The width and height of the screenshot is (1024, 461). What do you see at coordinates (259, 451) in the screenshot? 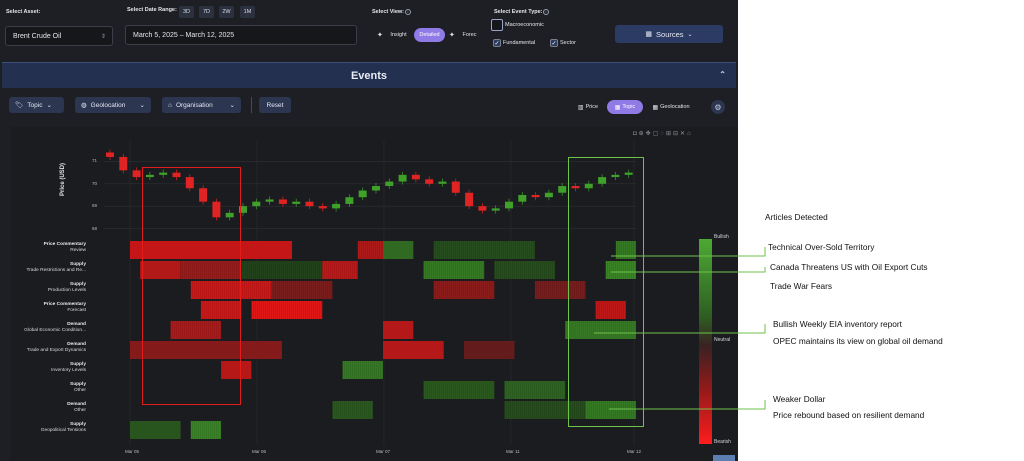
I see `x-tick-label: Mar 06` at bounding box center [259, 451].